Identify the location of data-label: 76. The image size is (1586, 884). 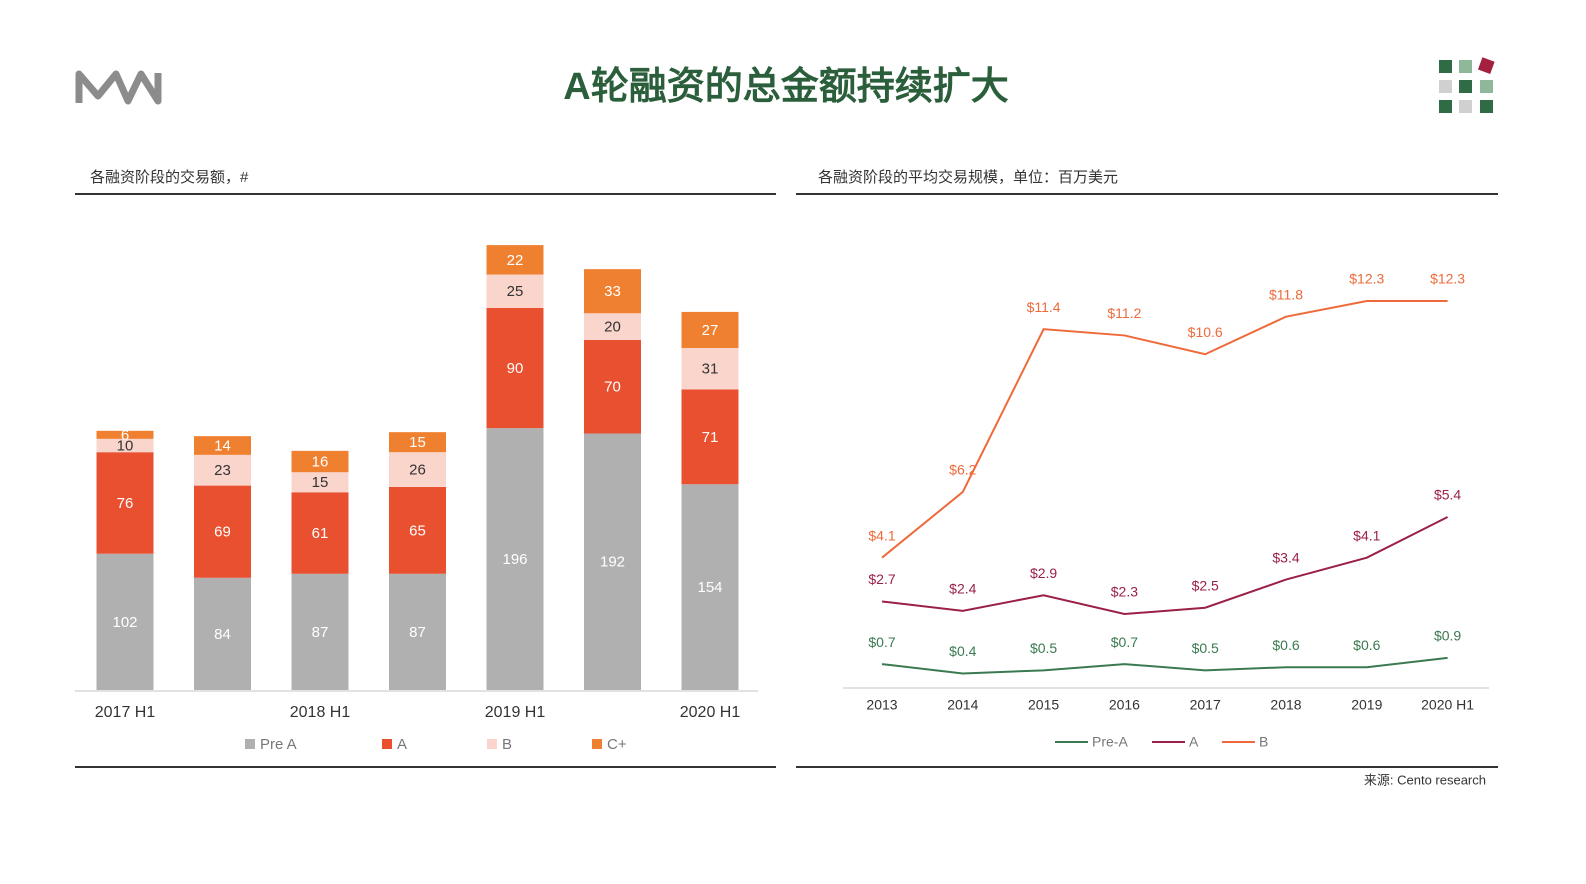
(125, 503).